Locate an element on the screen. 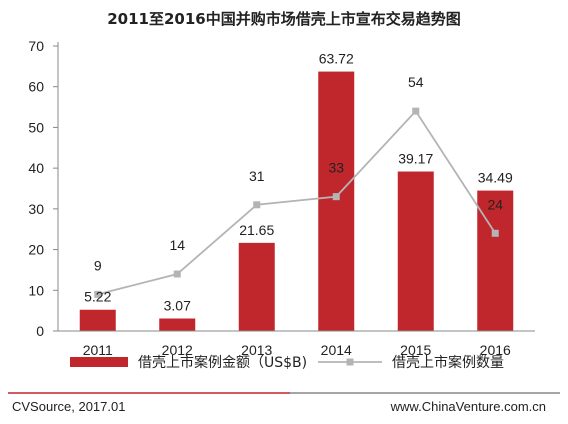  x-tick-label: 2012 is located at coordinates (177, 350).